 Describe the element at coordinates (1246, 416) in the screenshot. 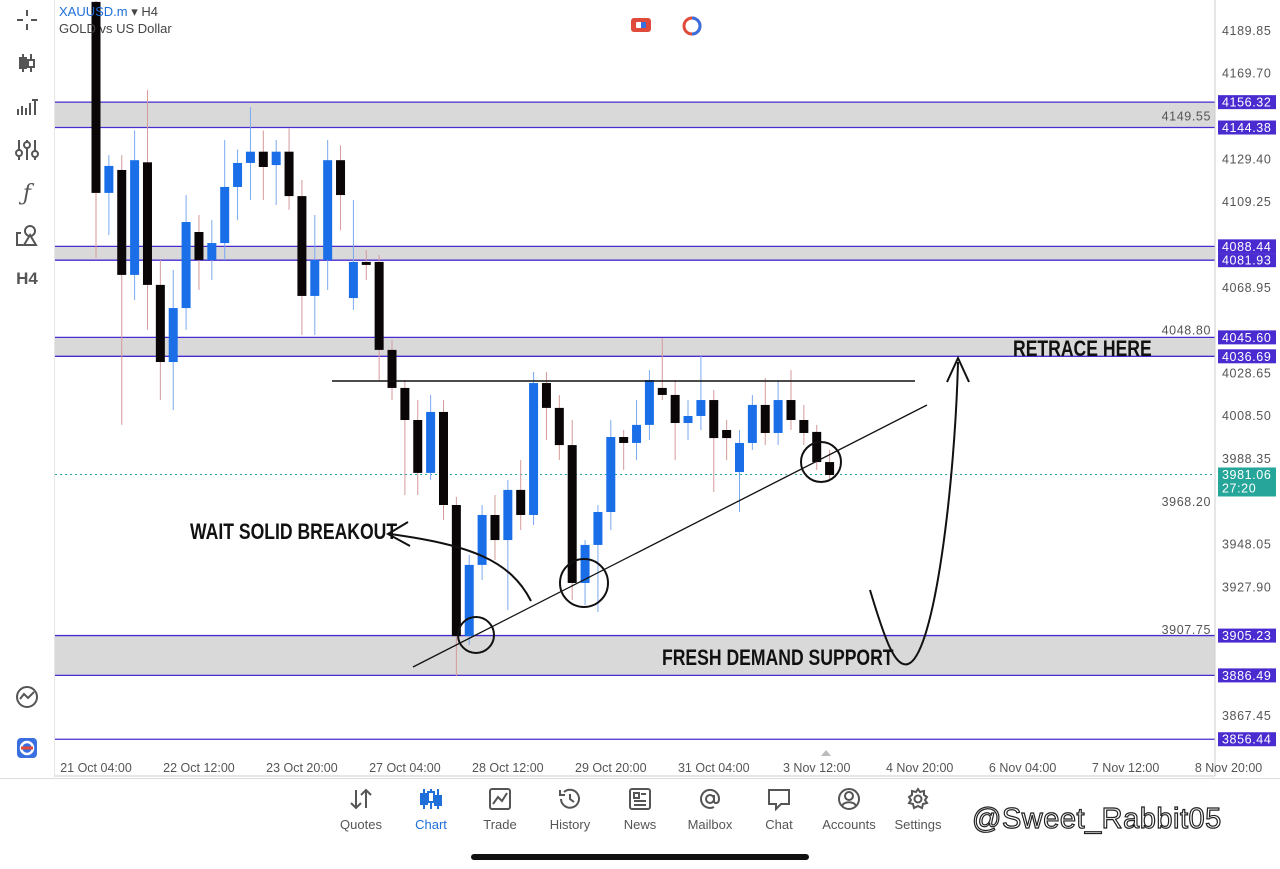

I see `y-tick-label: 4008.50` at that location.